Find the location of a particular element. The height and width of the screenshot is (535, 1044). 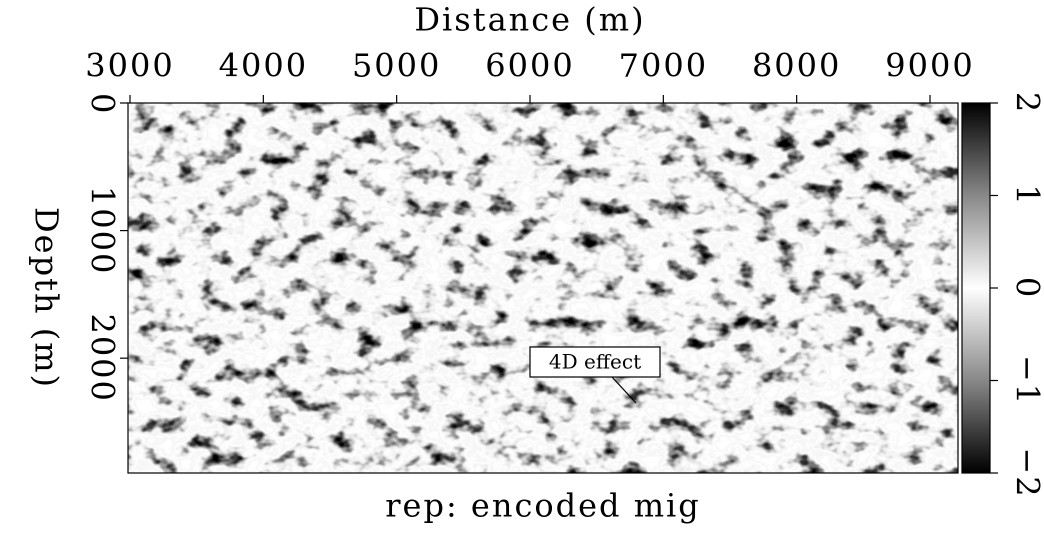

x-tick-label: 8000 is located at coordinates (796, 66).